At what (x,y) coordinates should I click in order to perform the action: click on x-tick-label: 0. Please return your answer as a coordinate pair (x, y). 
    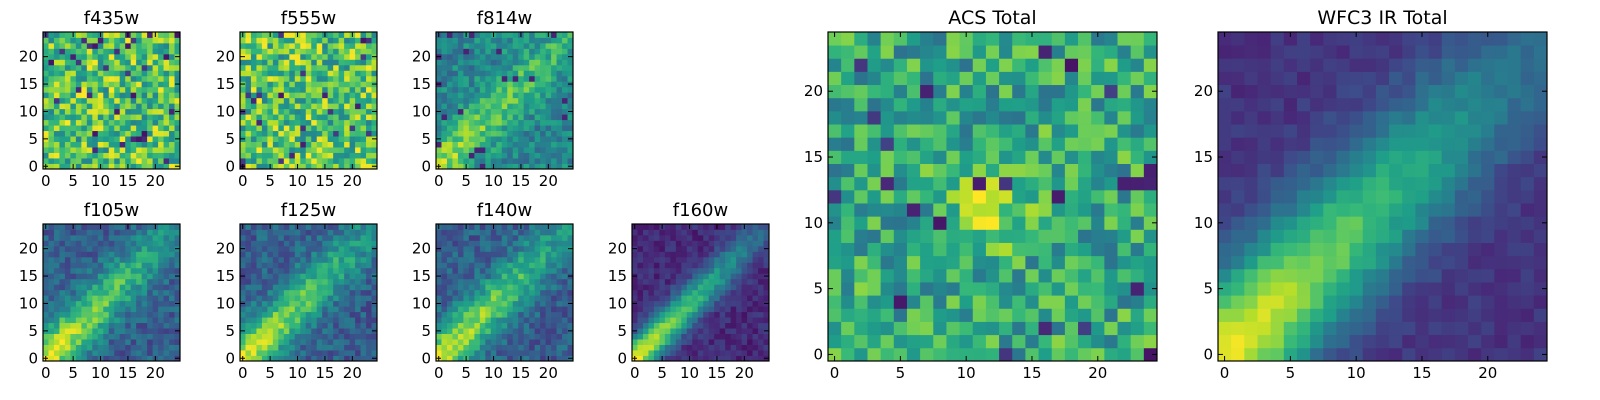
    Looking at the image, I should click on (439, 373).